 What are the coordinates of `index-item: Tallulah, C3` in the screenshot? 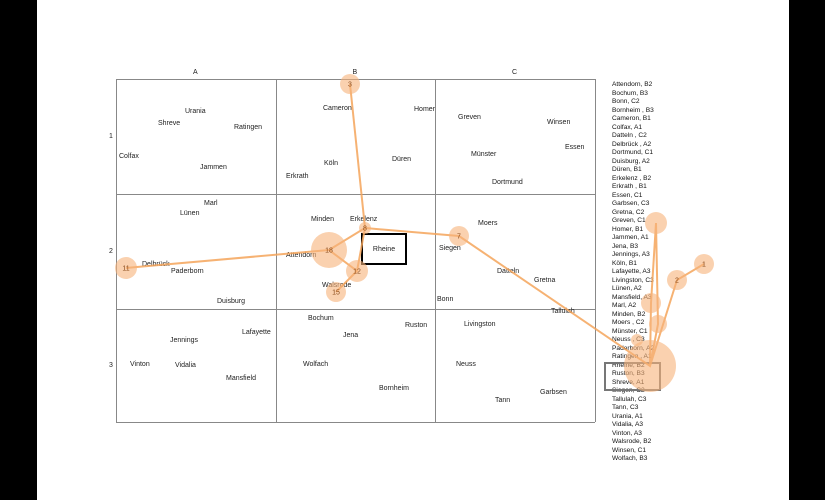 It's located at (629, 399).